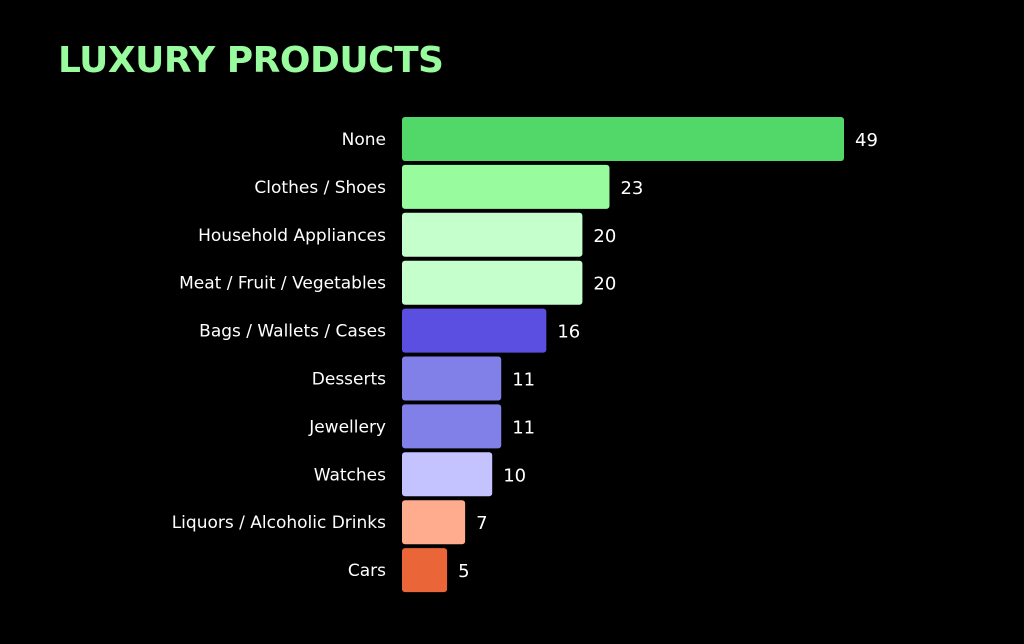  Describe the element at coordinates (292, 236) in the screenshot. I see `category-label: Household Appliances` at that location.